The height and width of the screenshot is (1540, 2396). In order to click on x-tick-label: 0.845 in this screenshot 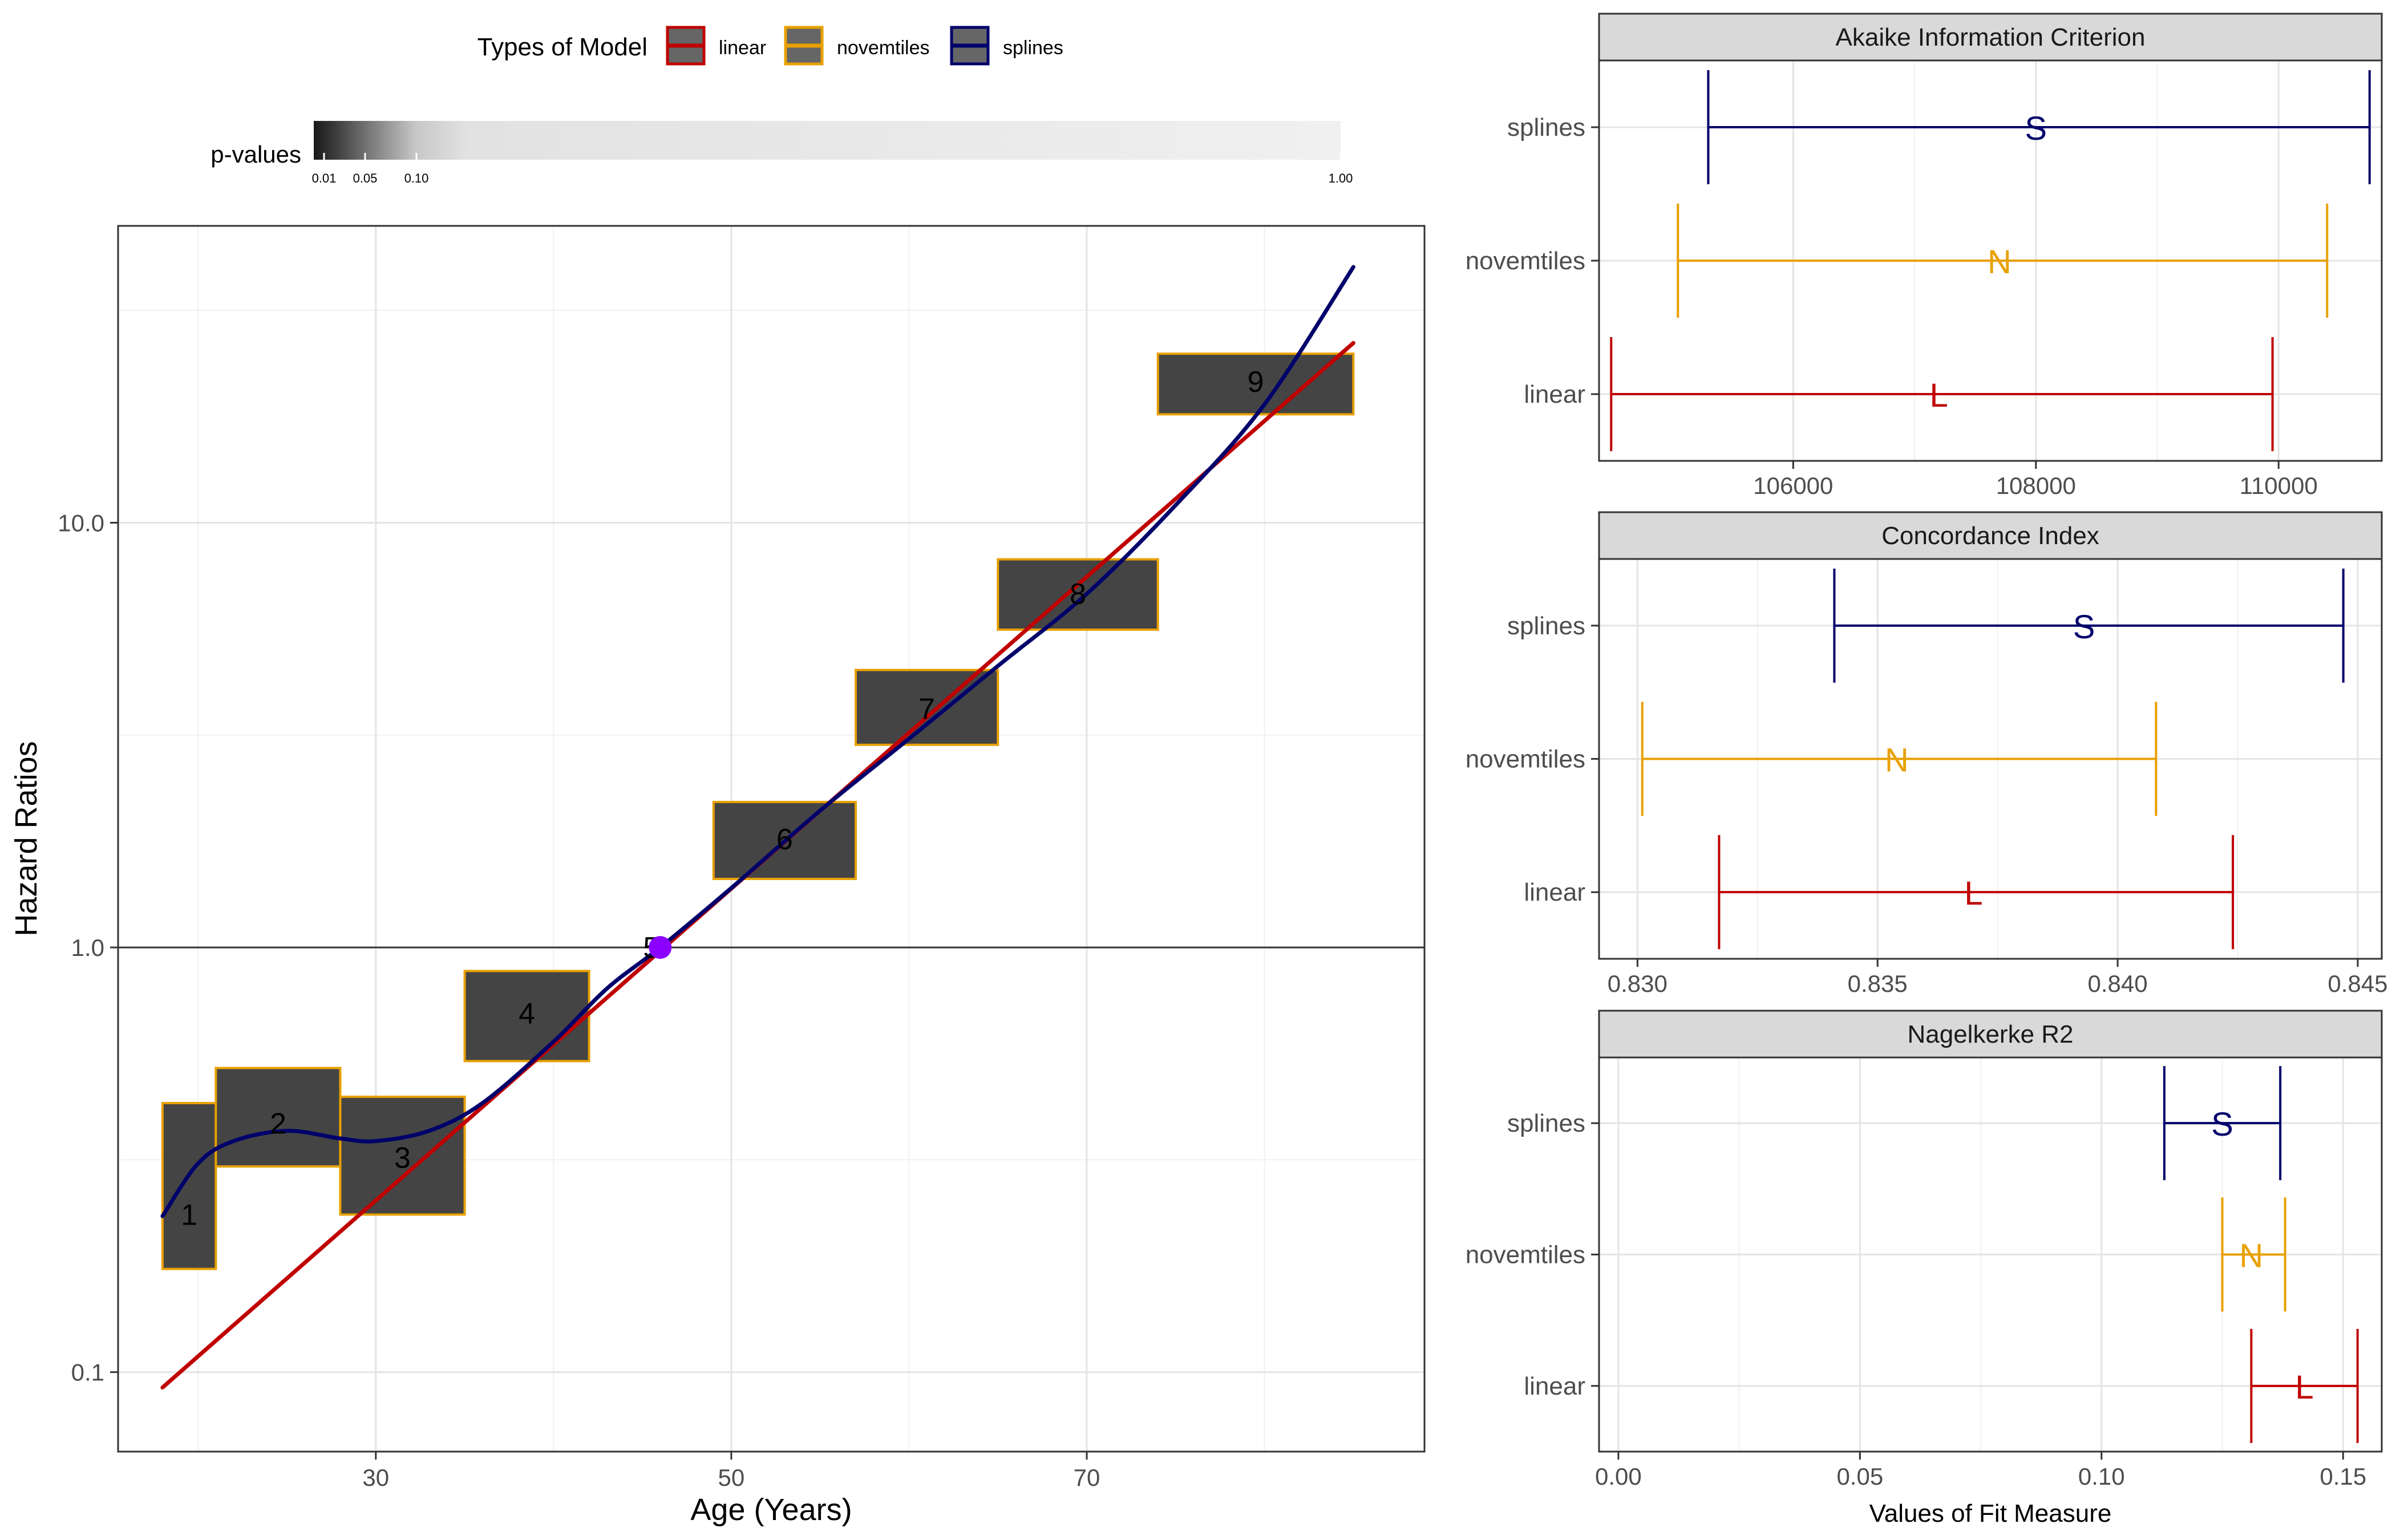, I will do `click(2357, 983)`.